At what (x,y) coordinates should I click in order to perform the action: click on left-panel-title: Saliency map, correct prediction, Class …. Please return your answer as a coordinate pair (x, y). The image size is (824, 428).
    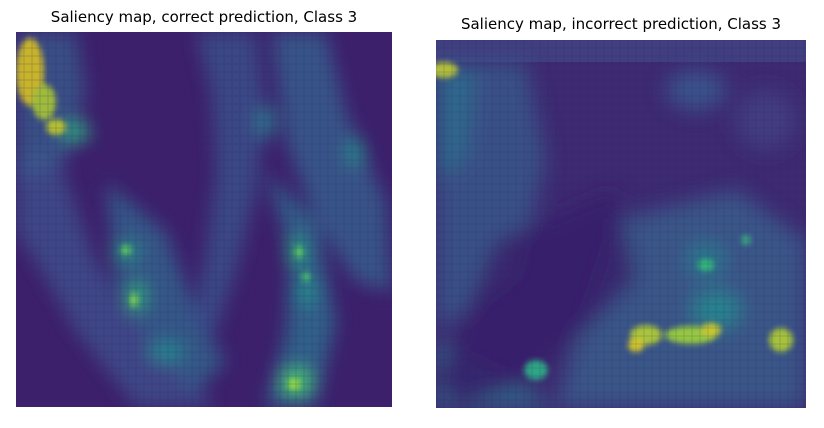
    Looking at the image, I should click on (204, 17).